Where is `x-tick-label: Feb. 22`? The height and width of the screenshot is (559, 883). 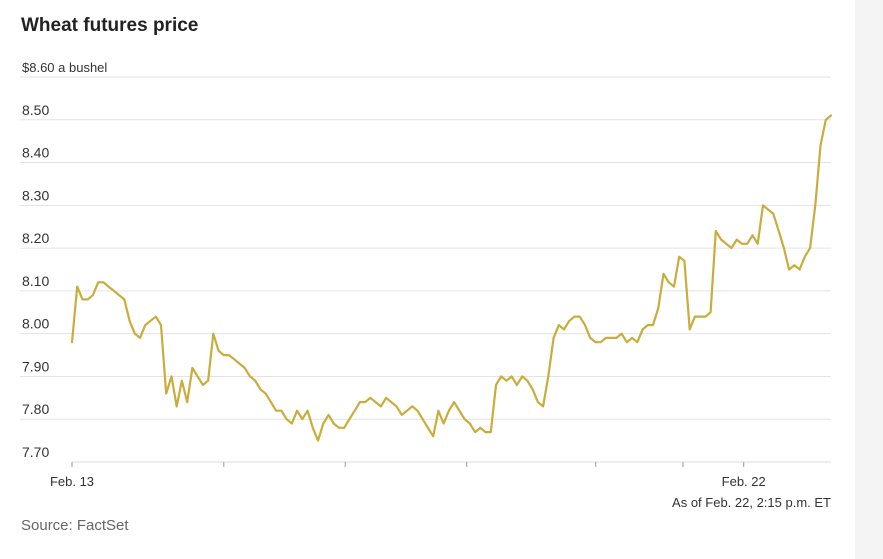
x-tick-label: Feb. 22 is located at coordinates (744, 481).